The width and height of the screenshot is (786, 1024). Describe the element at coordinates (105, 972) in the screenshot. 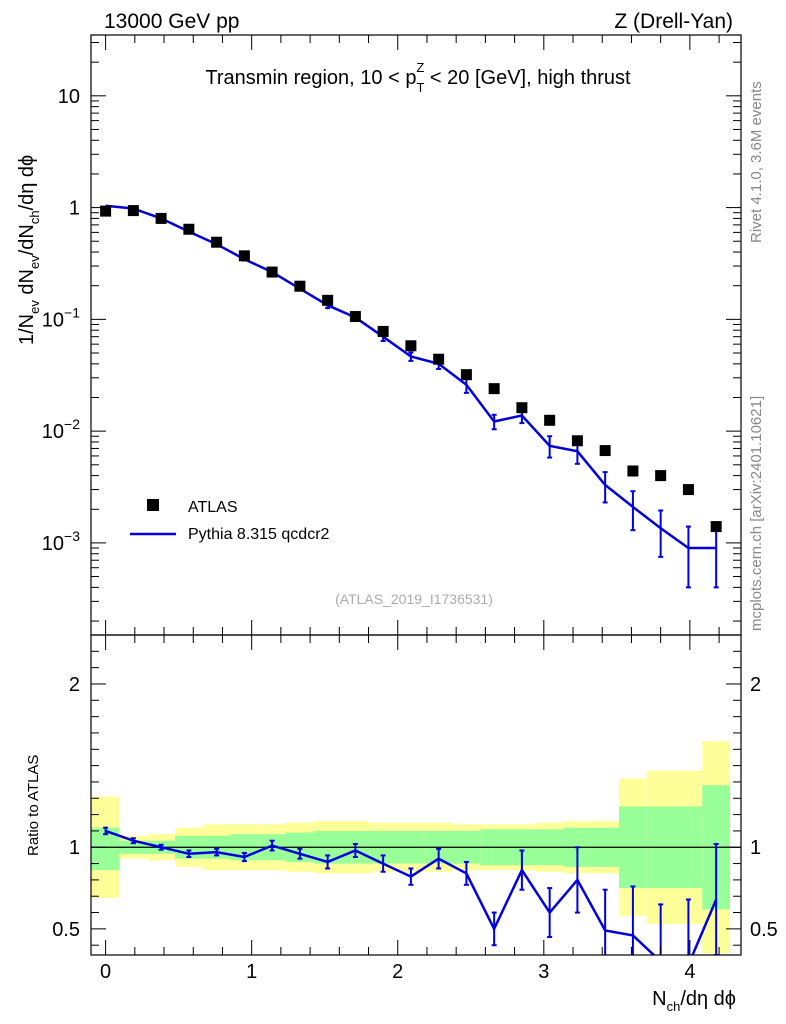

I see `ratio-xtick-label: 0` at that location.